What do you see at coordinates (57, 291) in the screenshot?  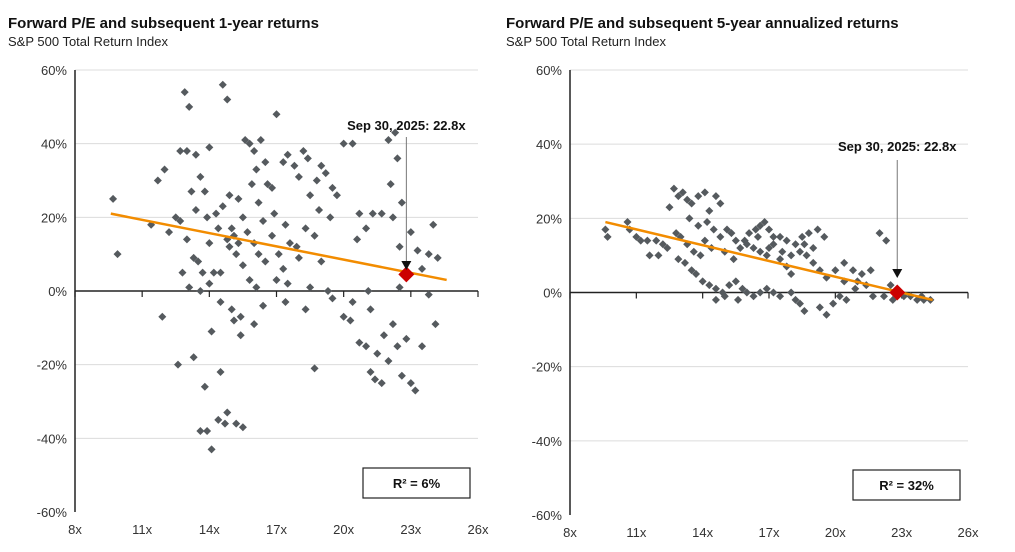 I see `y-tick-label: 0%` at bounding box center [57, 291].